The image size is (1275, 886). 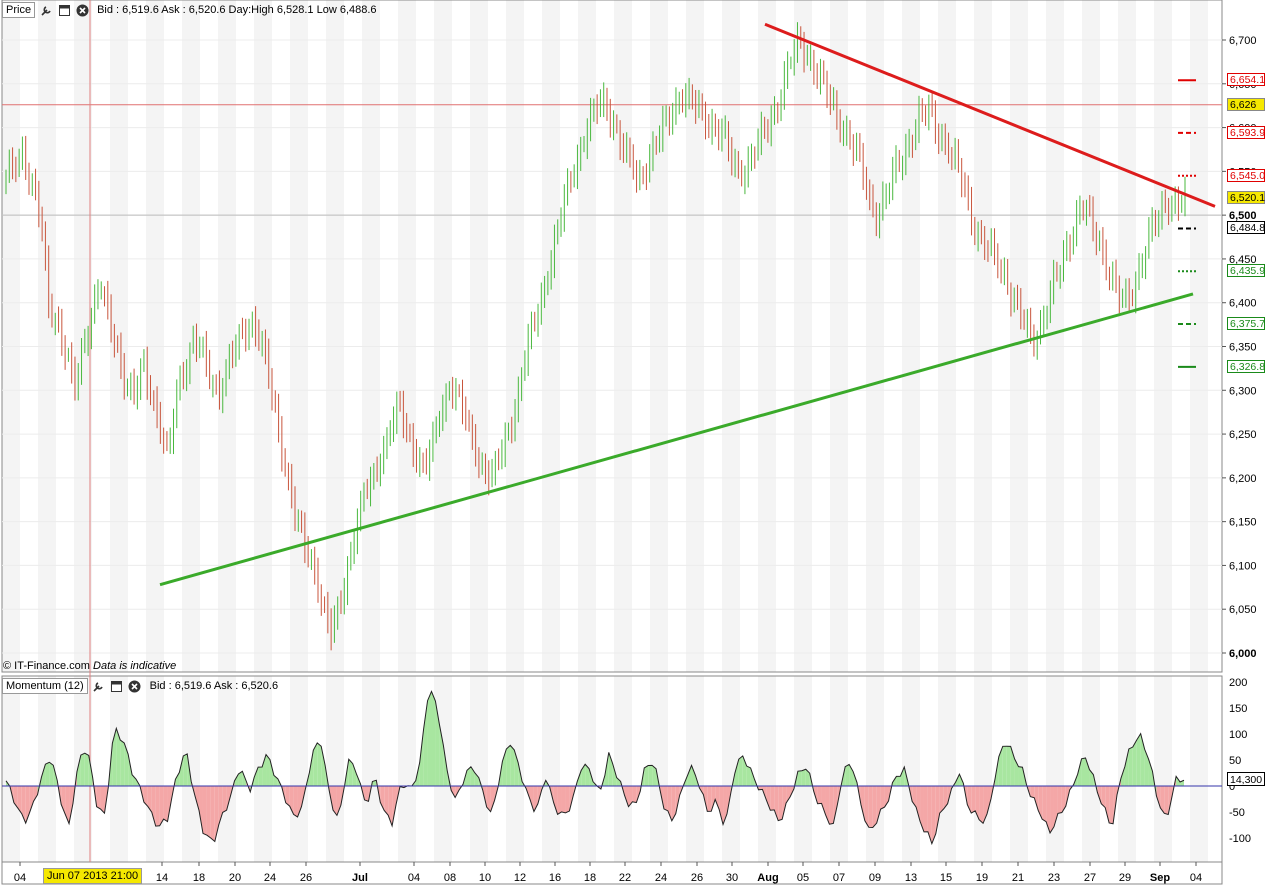 I want to click on x-tick-label: 15, so click(x=946, y=878).